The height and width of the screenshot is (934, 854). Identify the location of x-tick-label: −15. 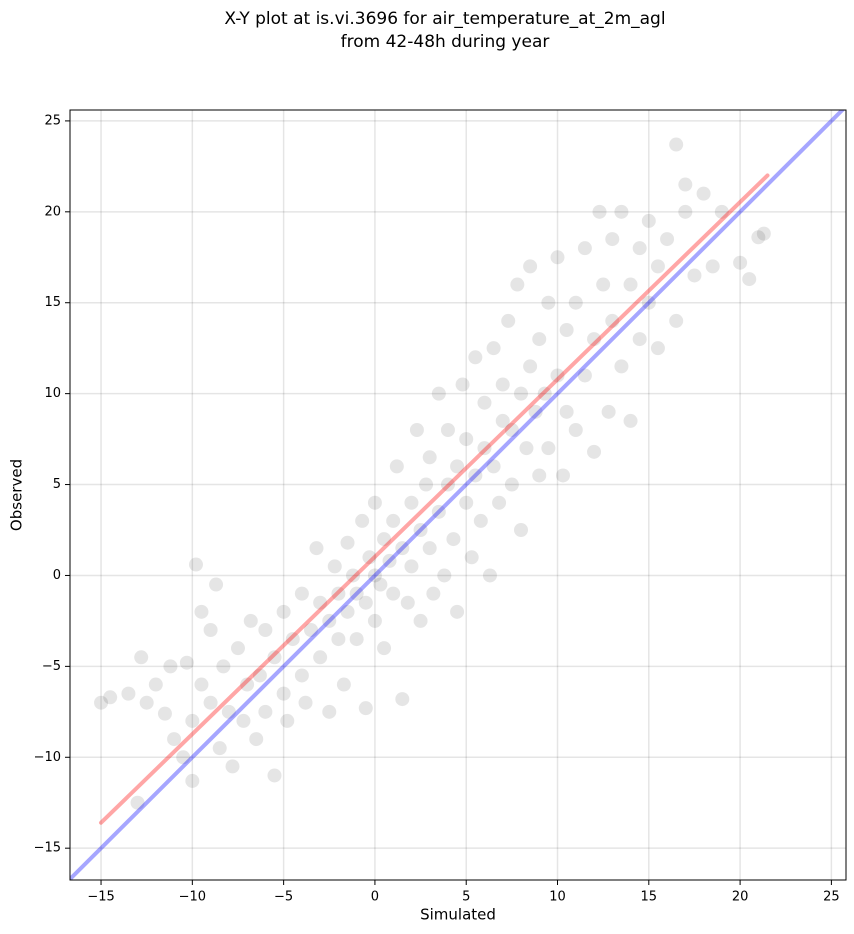
(100, 897).